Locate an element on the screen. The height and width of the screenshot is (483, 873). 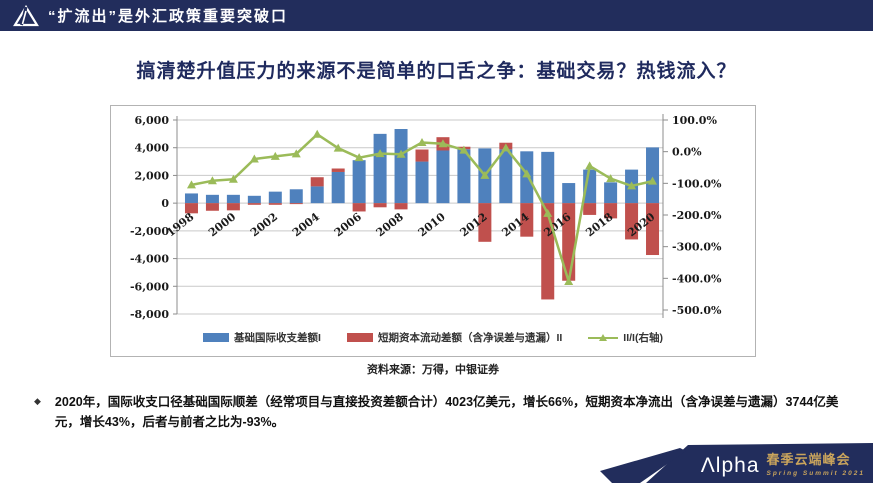
svg-text: 2006 is located at coordinates (348, 224).